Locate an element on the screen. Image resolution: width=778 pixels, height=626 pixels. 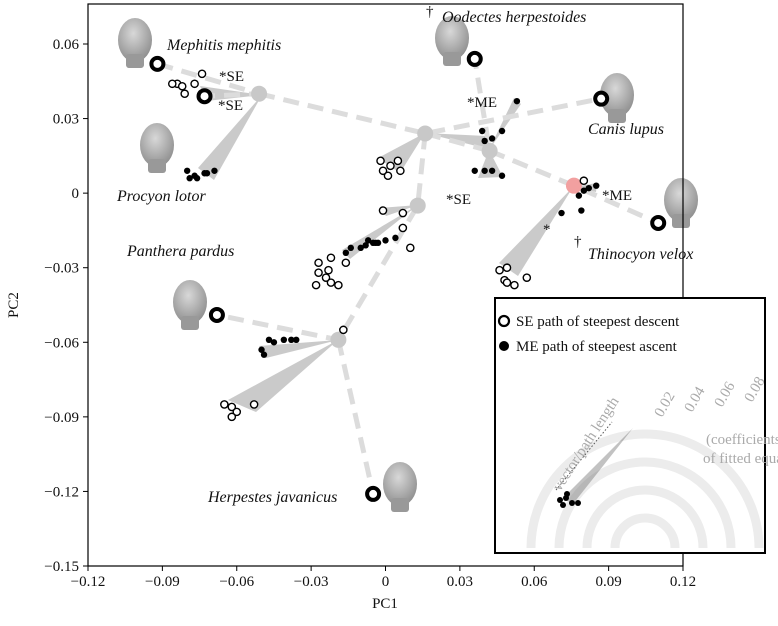
x-tick-label: 0.06 is located at coordinates (534, 582).